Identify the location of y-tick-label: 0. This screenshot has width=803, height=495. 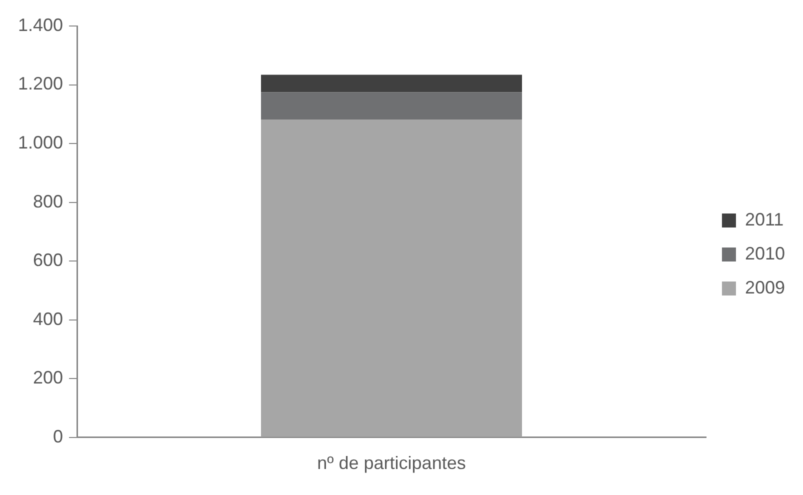
(58, 436).